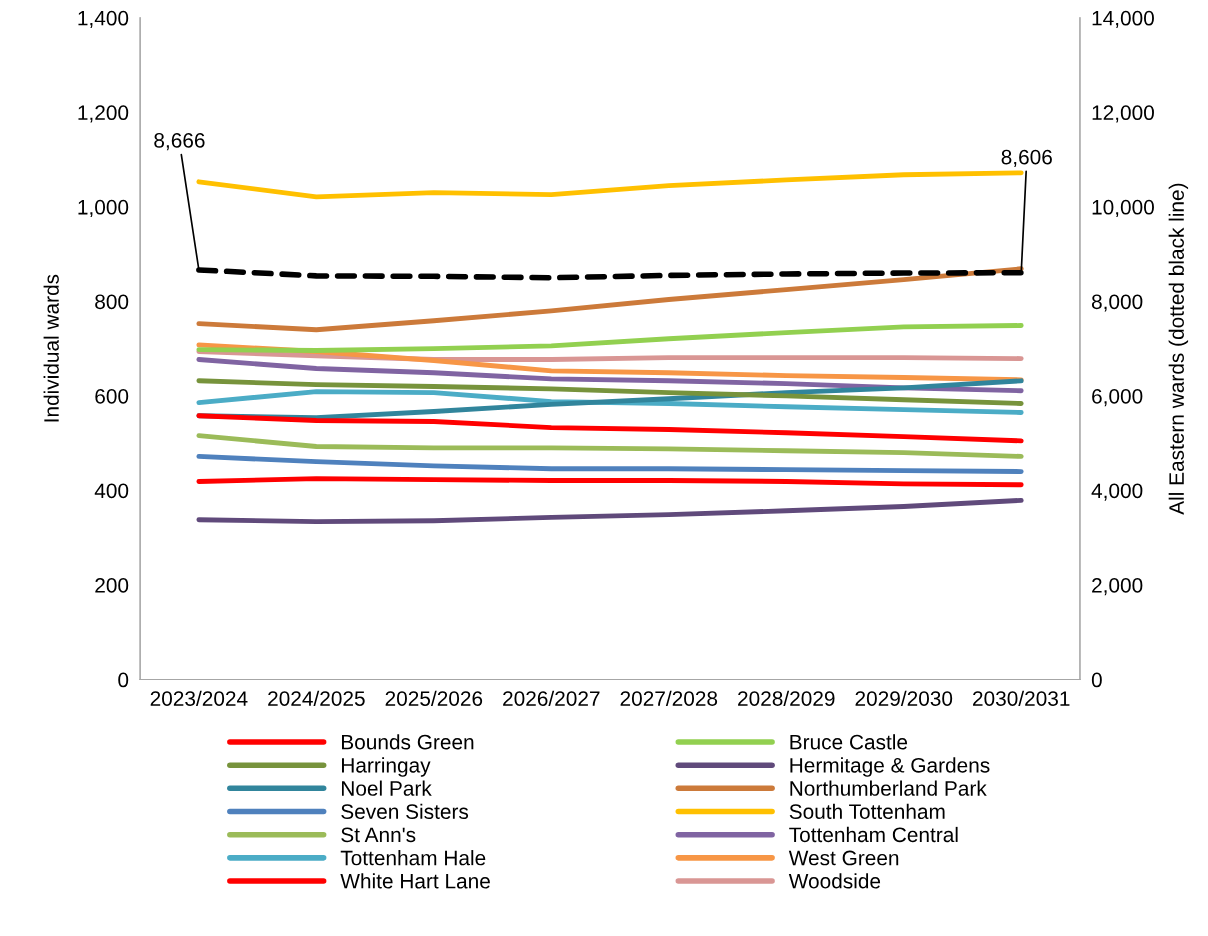 This screenshot has height=936, width=1208. What do you see at coordinates (890, 767) in the screenshot?
I see `legend-label: Hermitage & Gardens` at bounding box center [890, 767].